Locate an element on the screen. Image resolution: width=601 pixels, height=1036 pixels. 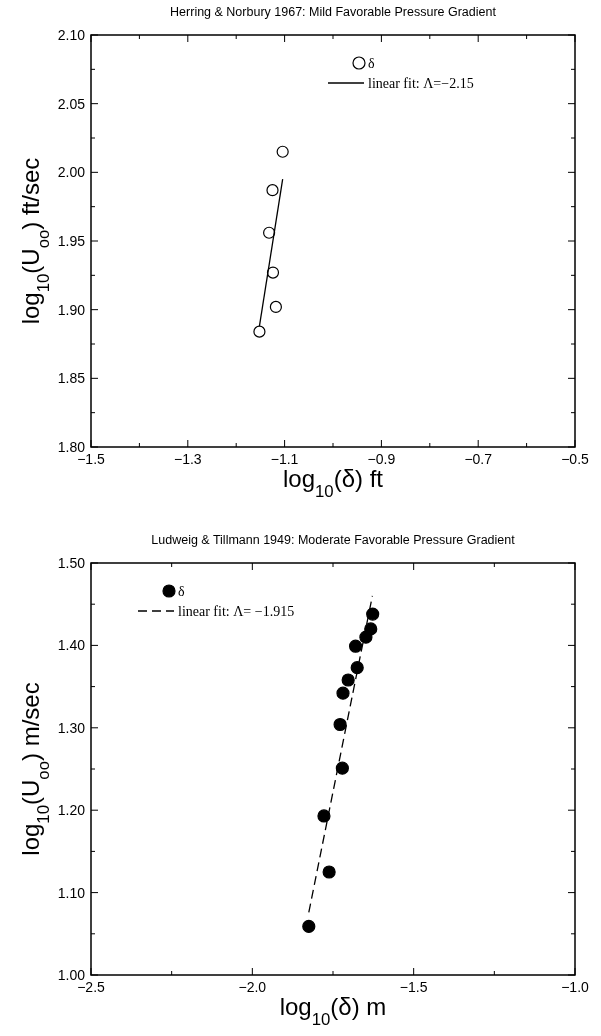
y-tick-label: 1.30 is located at coordinates (71, 727).